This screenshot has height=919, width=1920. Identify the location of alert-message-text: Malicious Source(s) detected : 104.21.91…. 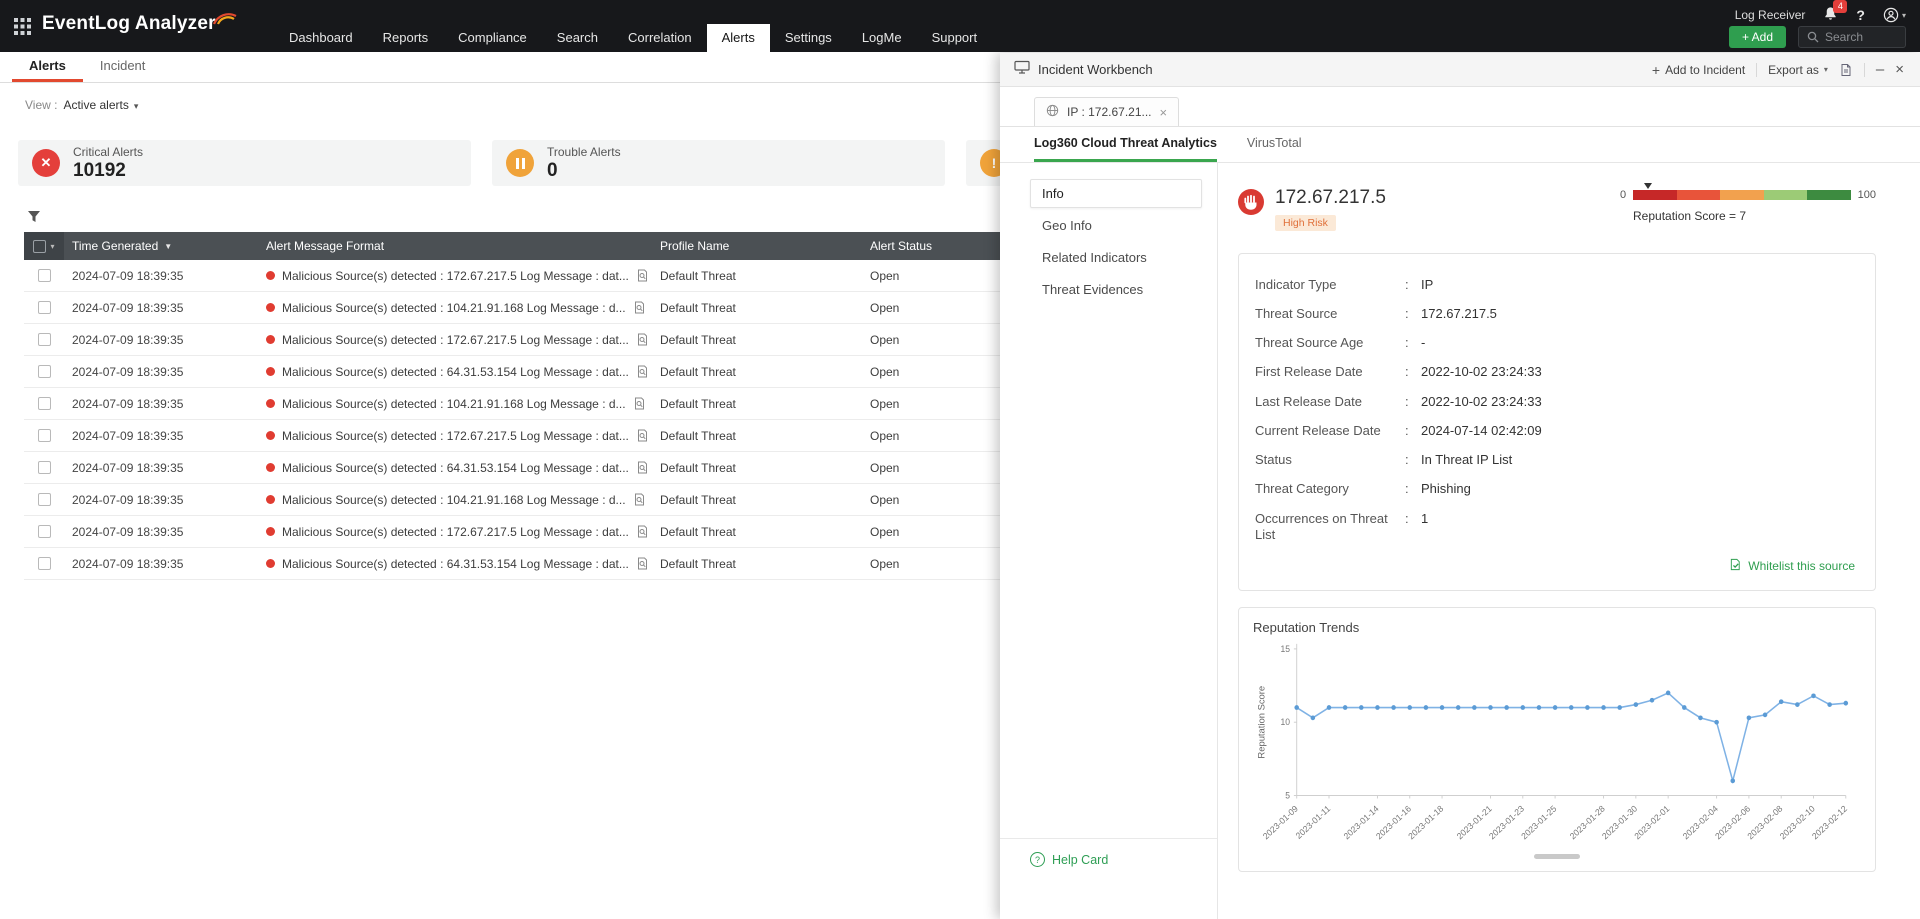
(454, 403).